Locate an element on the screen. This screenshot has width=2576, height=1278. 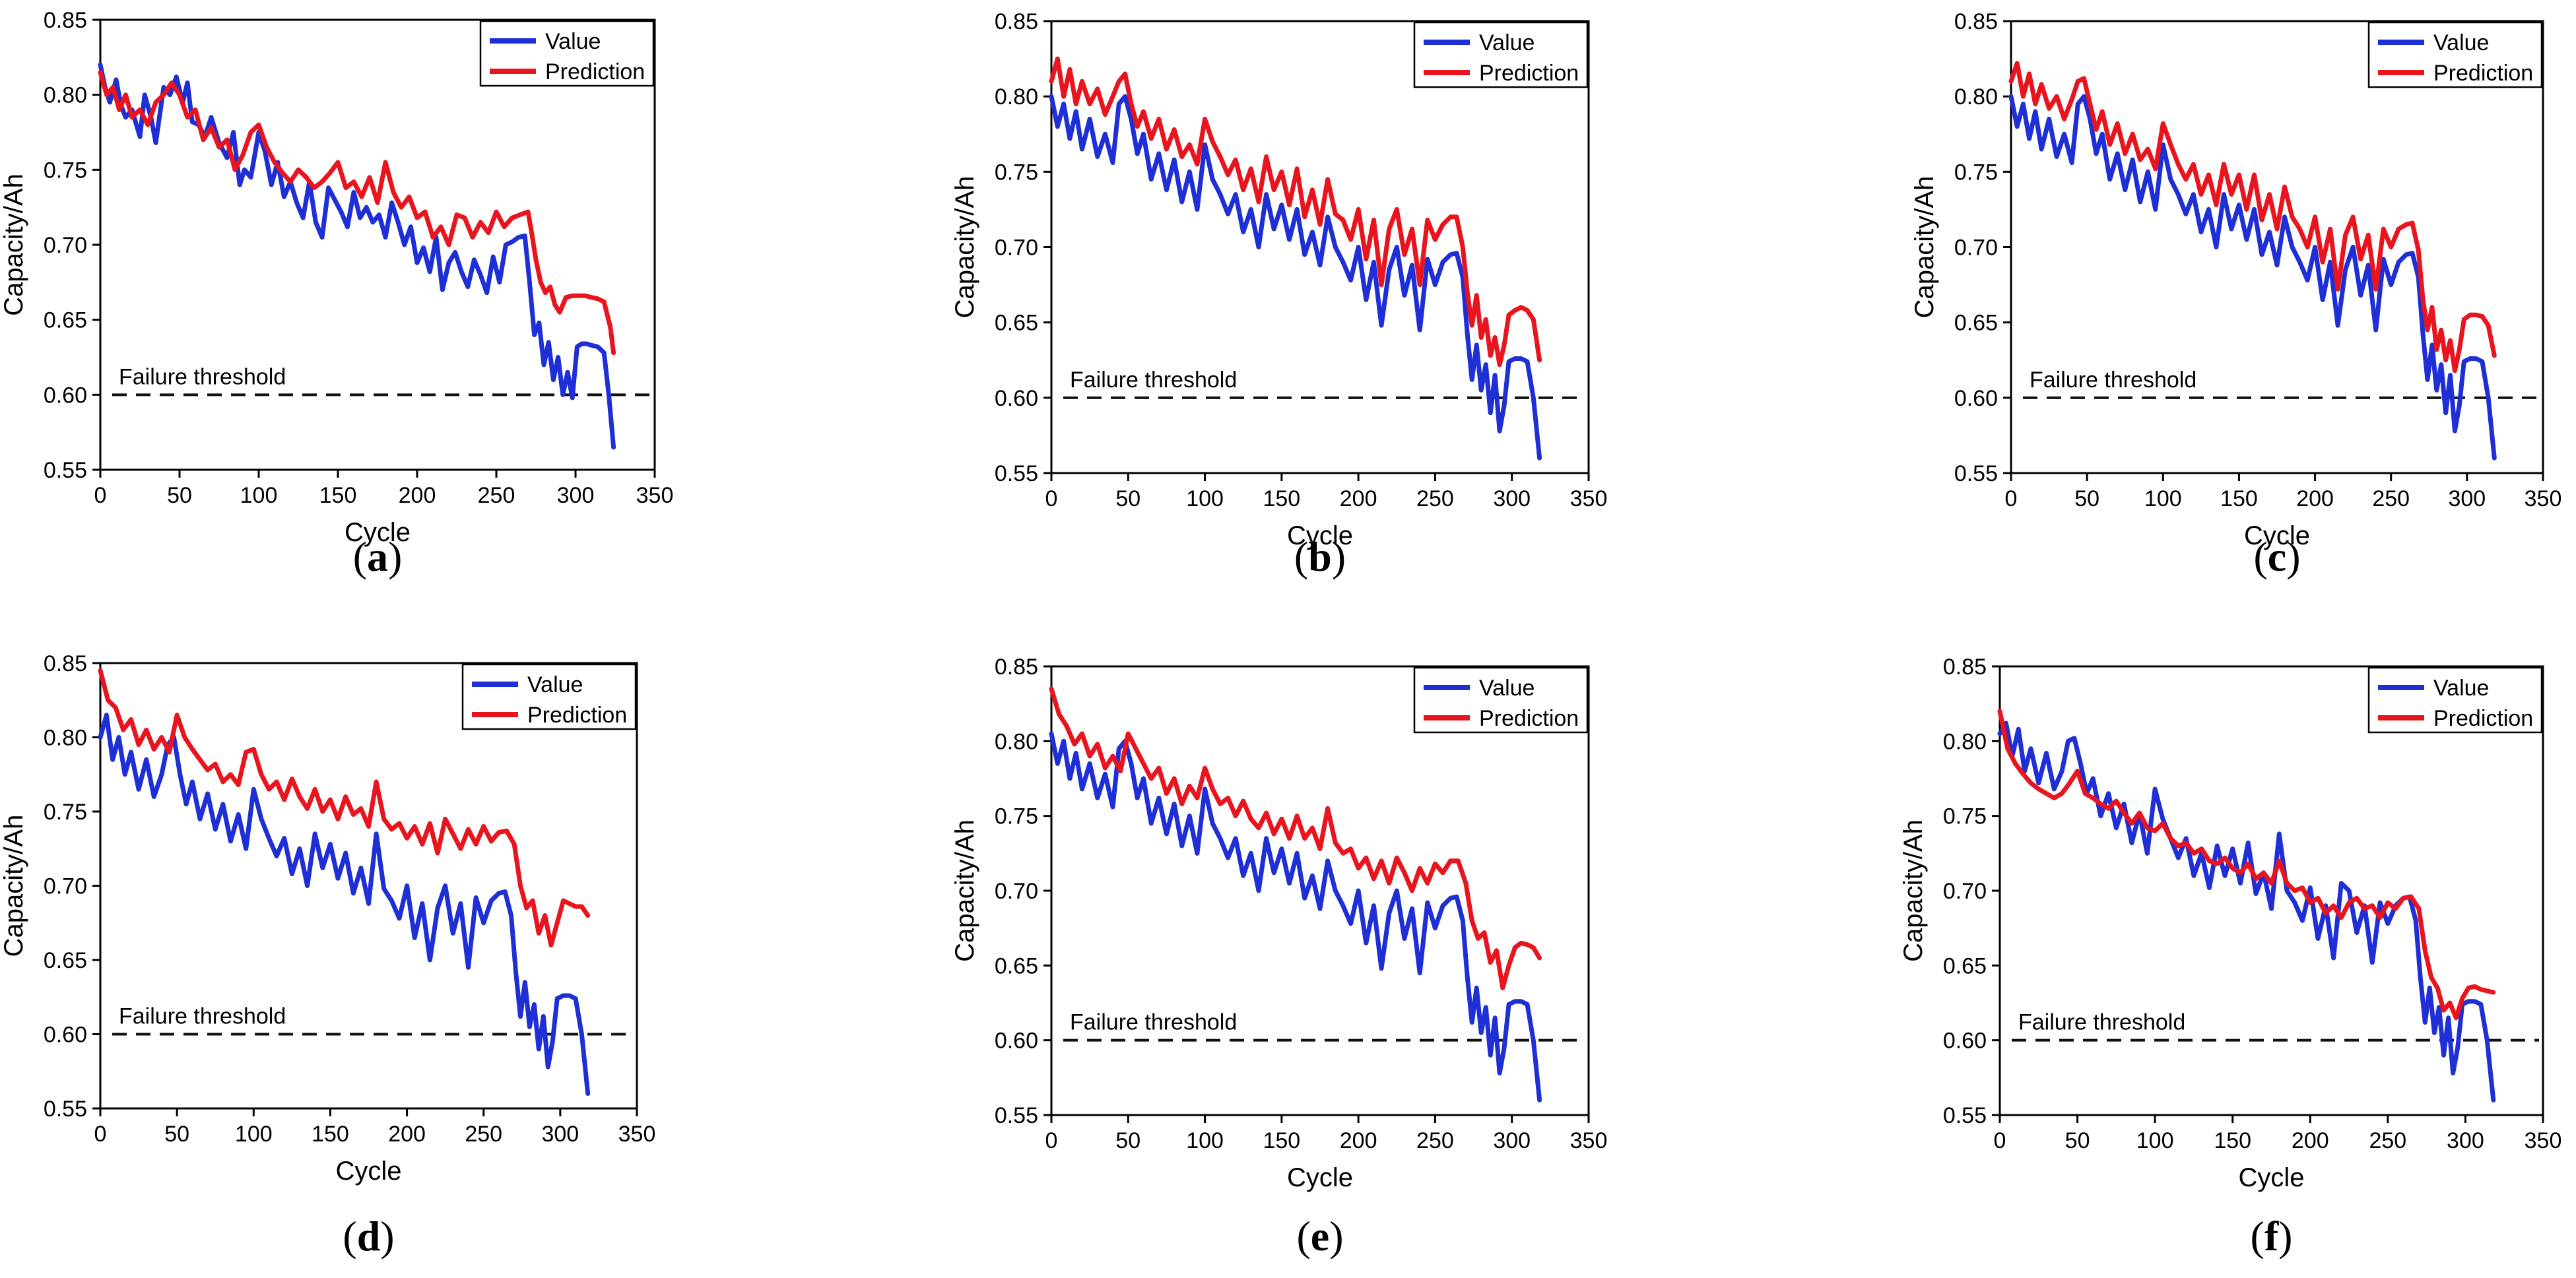
legend-box-a is located at coordinates (567, 53).